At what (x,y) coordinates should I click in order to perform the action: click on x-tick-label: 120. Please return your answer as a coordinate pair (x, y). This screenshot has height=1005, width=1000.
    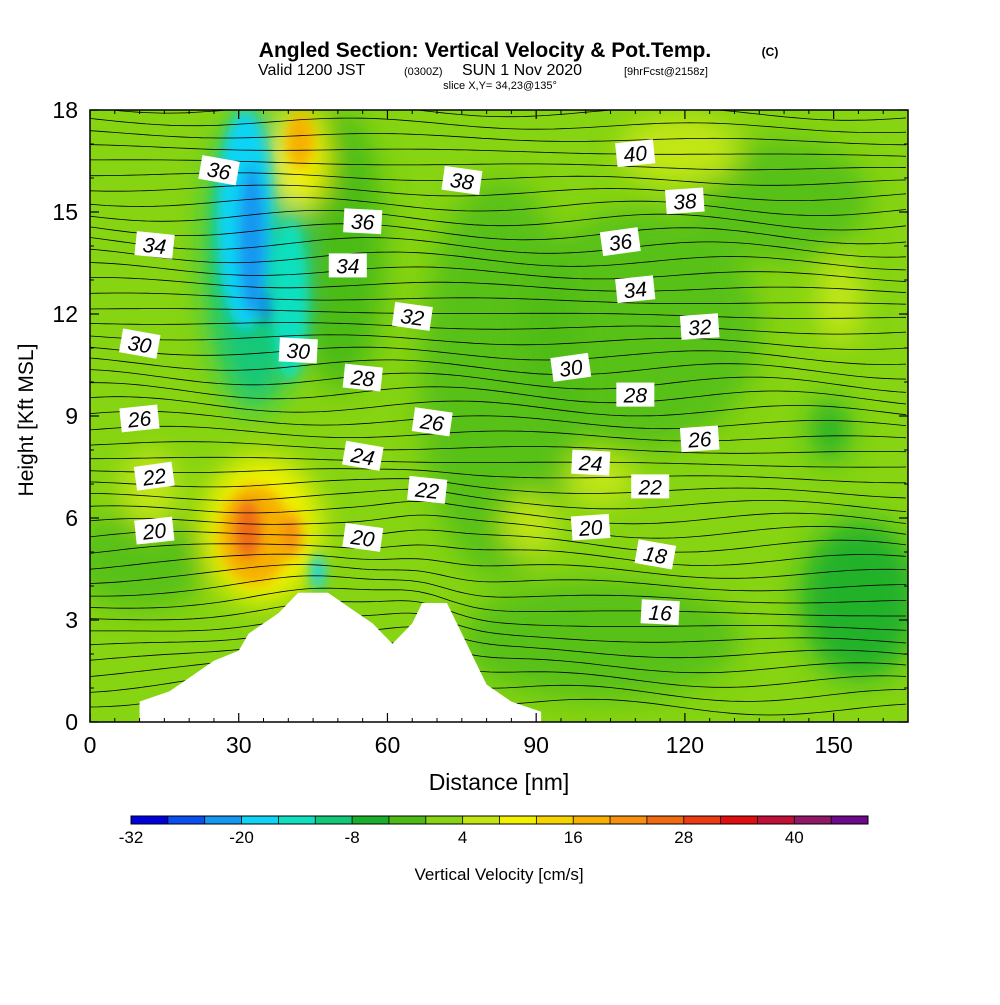
    Looking at the image, I should click on (685, 745).